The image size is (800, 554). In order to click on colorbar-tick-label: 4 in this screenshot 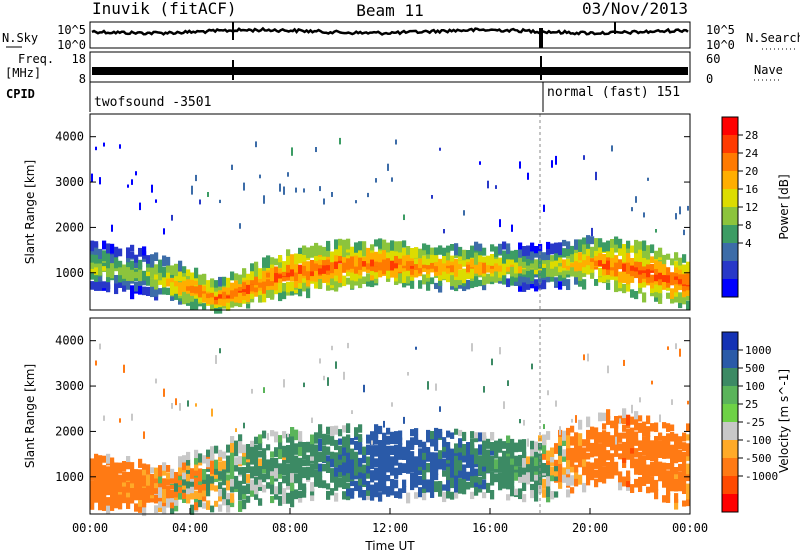, I will do `click(748, 243)`.